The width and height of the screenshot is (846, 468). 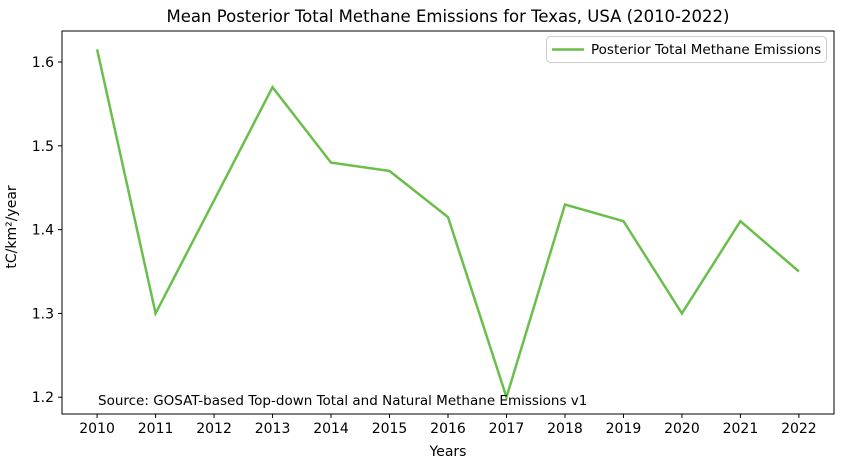 What do you see at coordinates (390, 429) in the screenshot?
I see `x-tick-label: 2015` at bounding box center [390, 429].